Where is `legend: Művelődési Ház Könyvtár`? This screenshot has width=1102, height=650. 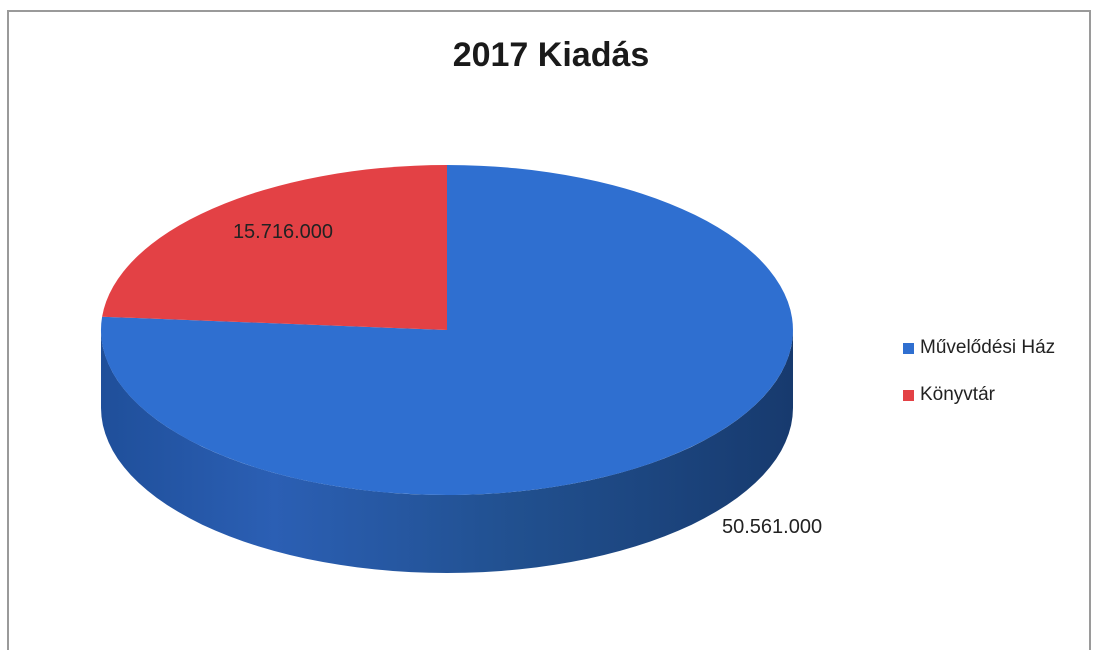
legend: Művelődési Ház Könyvtár is located at coordinates (979, 383).